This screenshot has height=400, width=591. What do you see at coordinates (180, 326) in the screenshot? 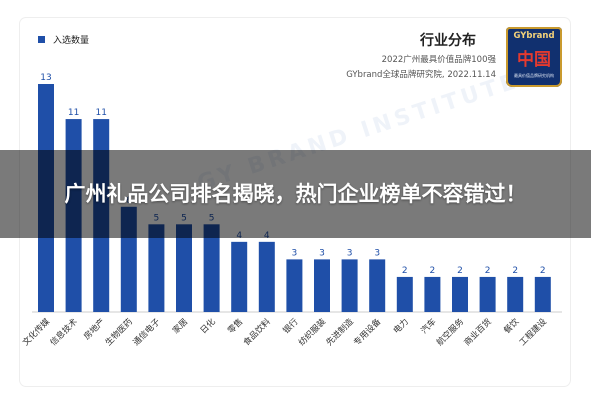
I see `x-tick-label: 家居` at bounding box center [180, 326].